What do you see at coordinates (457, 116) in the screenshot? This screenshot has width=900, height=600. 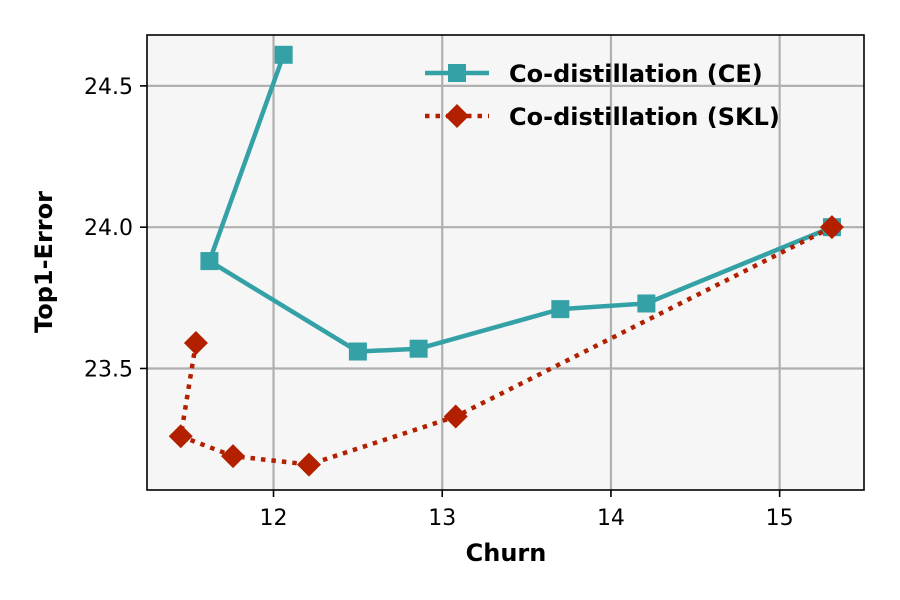 I see `legend-skl-marker` at bounding box center [457, 116].